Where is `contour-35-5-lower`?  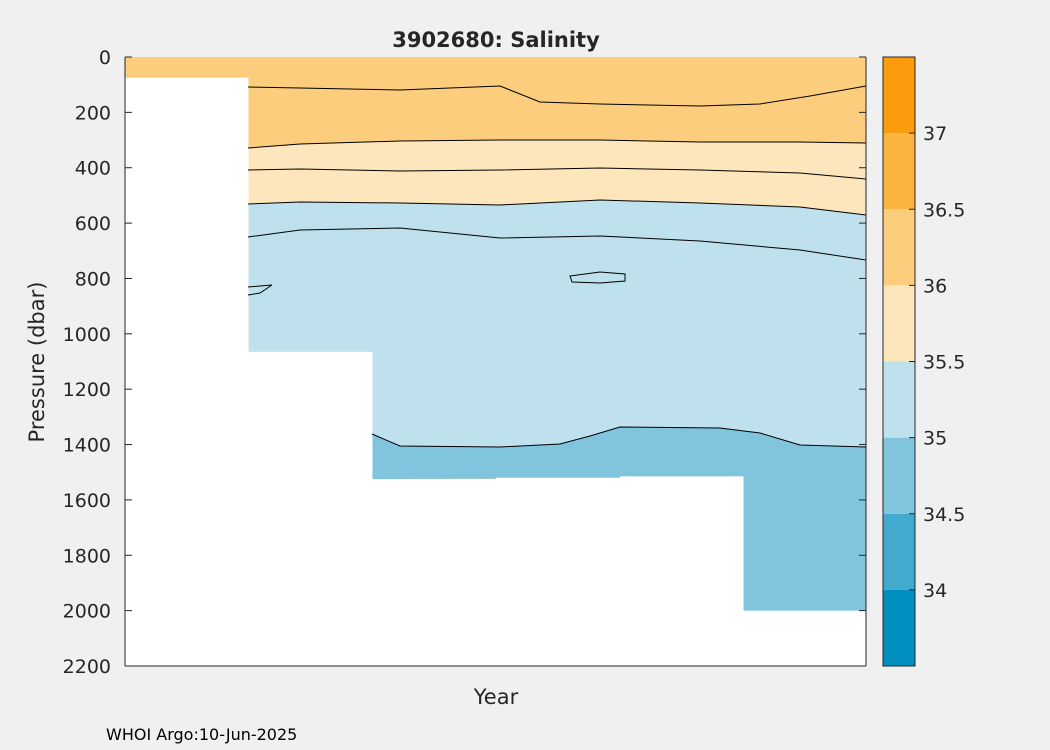
contour-35-5-lower is located at coordinates (556, 244).